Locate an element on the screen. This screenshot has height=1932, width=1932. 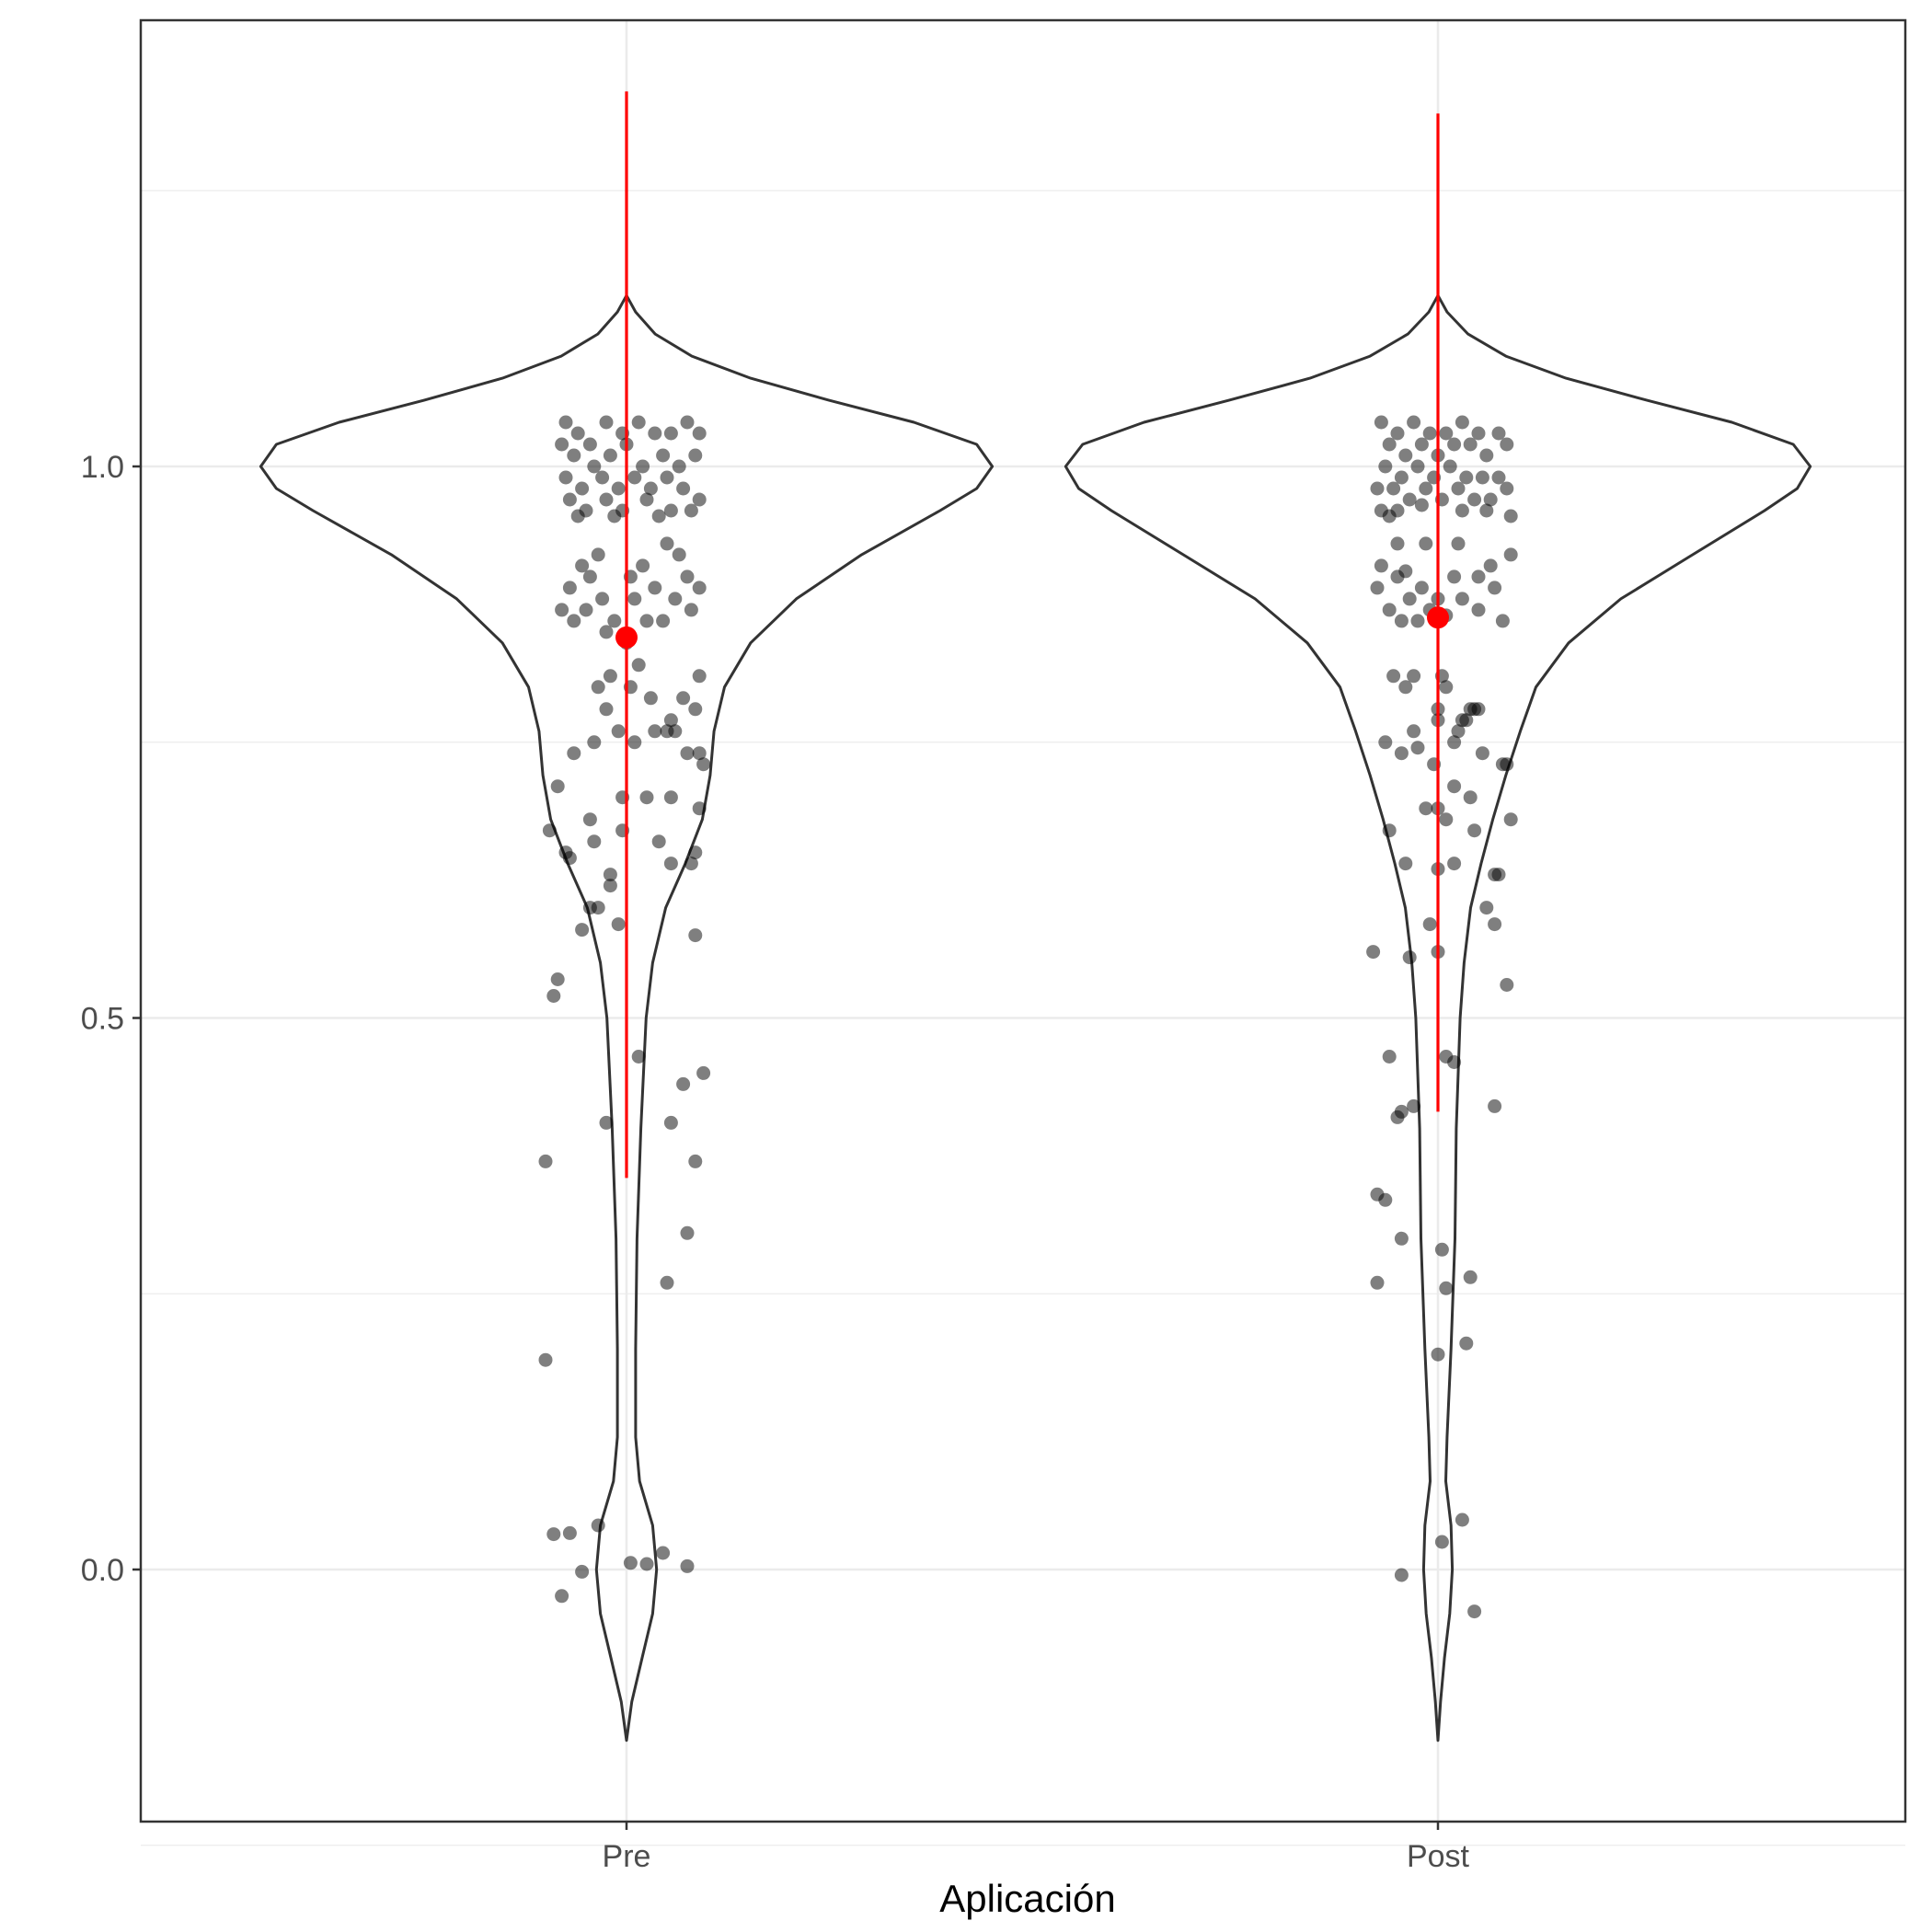
x-tick-label: Post is located at coordinates (1438, 1856).